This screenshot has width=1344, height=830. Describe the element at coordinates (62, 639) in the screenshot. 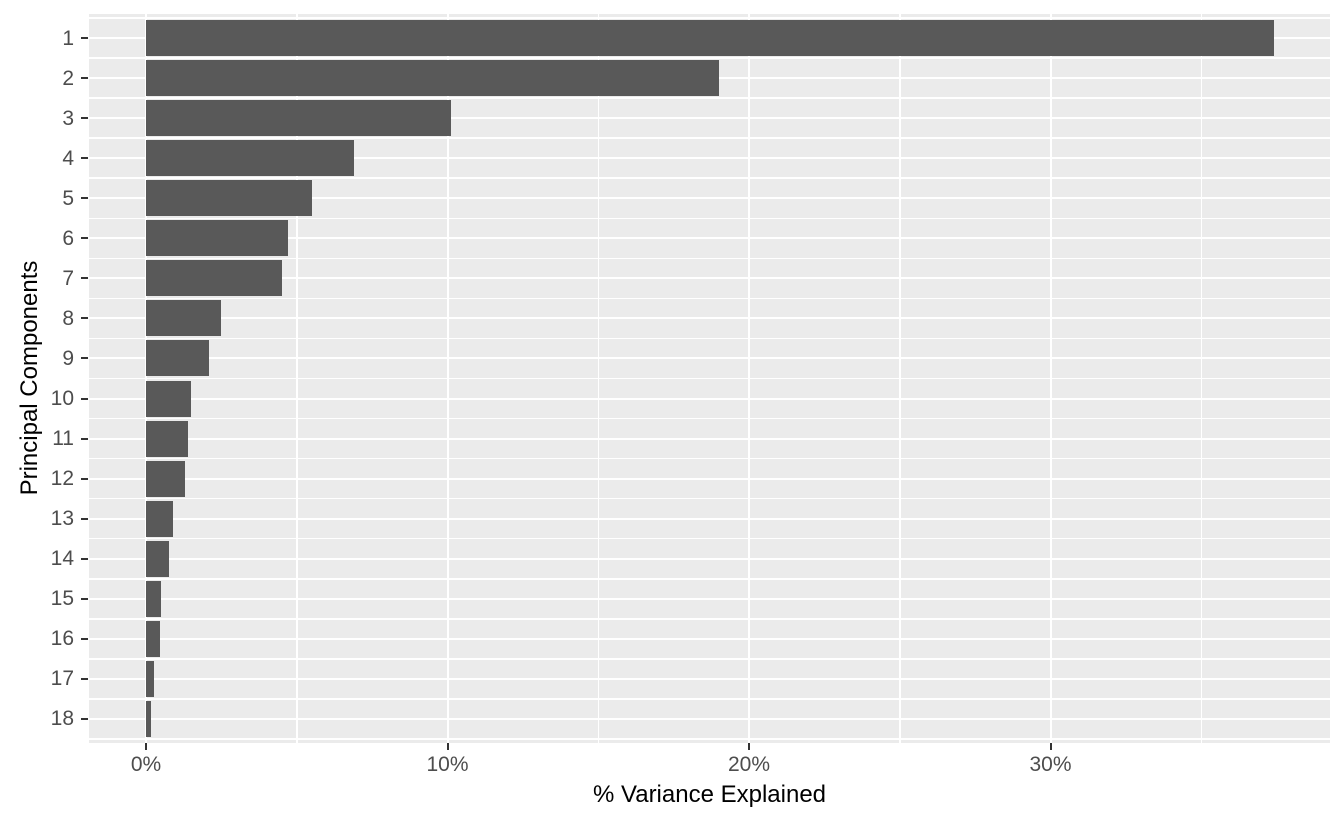

I see `y-tick-label: 16` at that location.